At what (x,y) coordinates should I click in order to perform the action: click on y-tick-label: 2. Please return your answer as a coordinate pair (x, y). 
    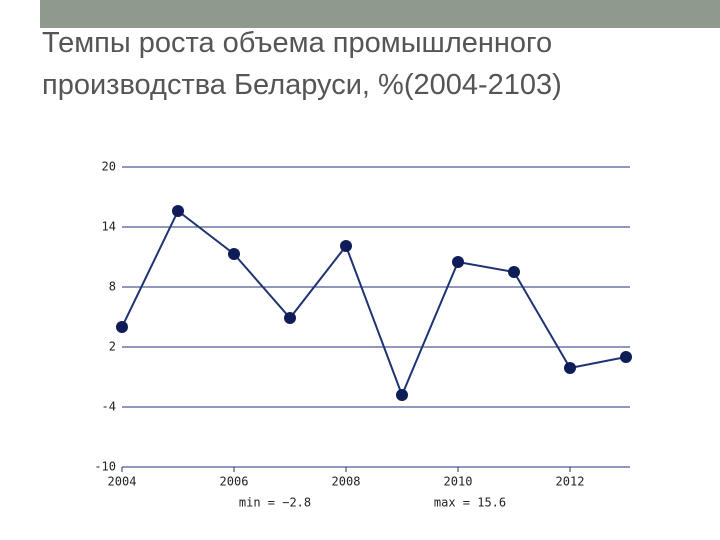
    Looking at the image, I should click on (112, 347).